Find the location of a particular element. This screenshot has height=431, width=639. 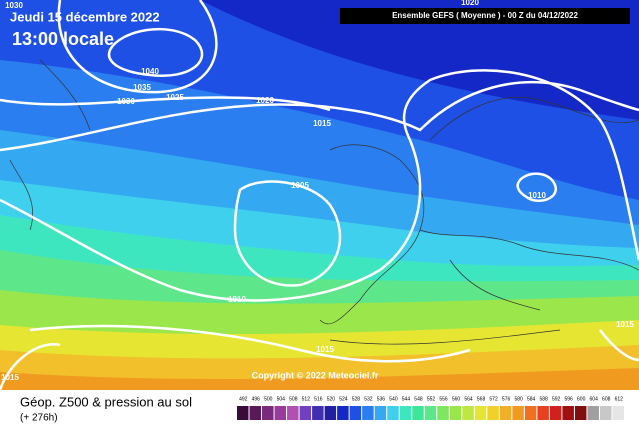

colorbar-label: 504 is located at coordinates (281, 399).